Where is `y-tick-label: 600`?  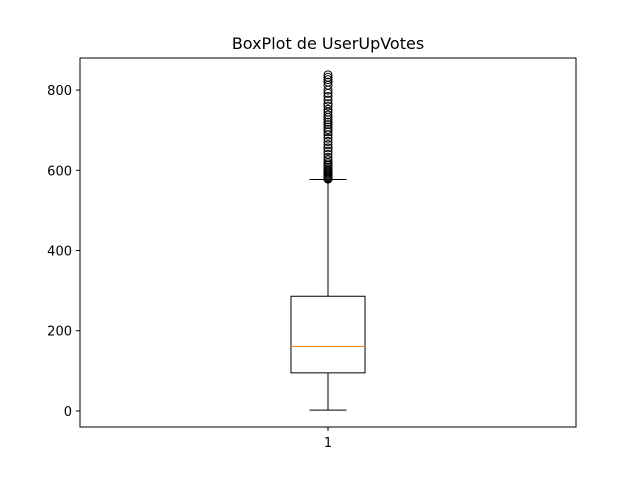
y-tick-label: 600 is located at coordinates (59, 171).